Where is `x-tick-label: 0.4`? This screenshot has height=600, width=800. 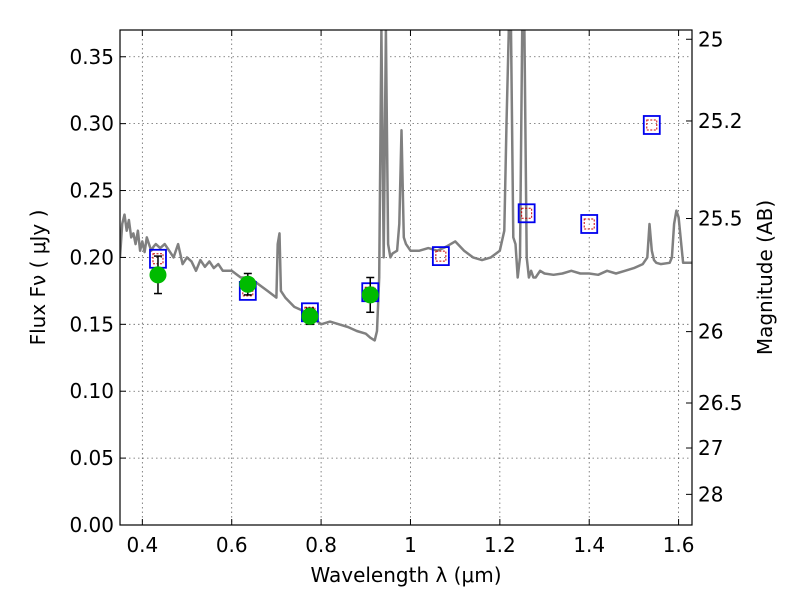 x-tick-label: 0.4 is located at coordinates (142, 545).